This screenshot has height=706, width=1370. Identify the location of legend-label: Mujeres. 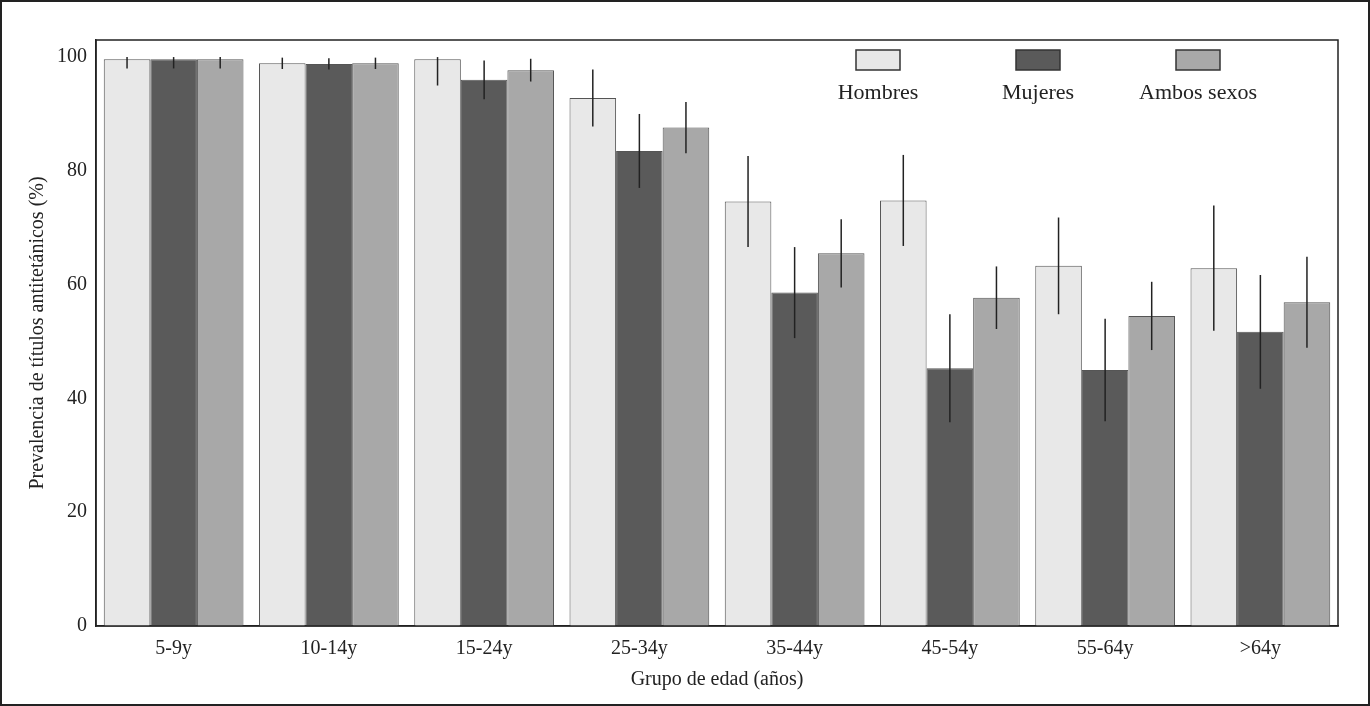
(1038, 91).